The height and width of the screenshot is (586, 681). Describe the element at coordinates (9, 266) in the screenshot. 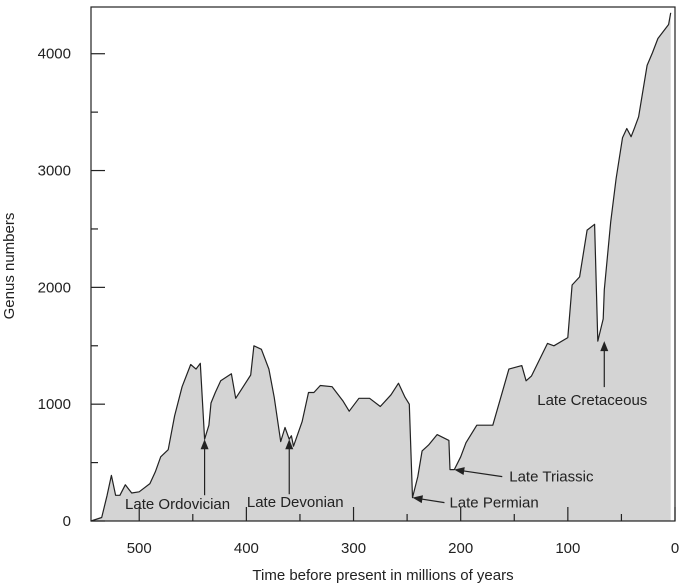

I see `y-axis-label: Genus numbers` at that location.